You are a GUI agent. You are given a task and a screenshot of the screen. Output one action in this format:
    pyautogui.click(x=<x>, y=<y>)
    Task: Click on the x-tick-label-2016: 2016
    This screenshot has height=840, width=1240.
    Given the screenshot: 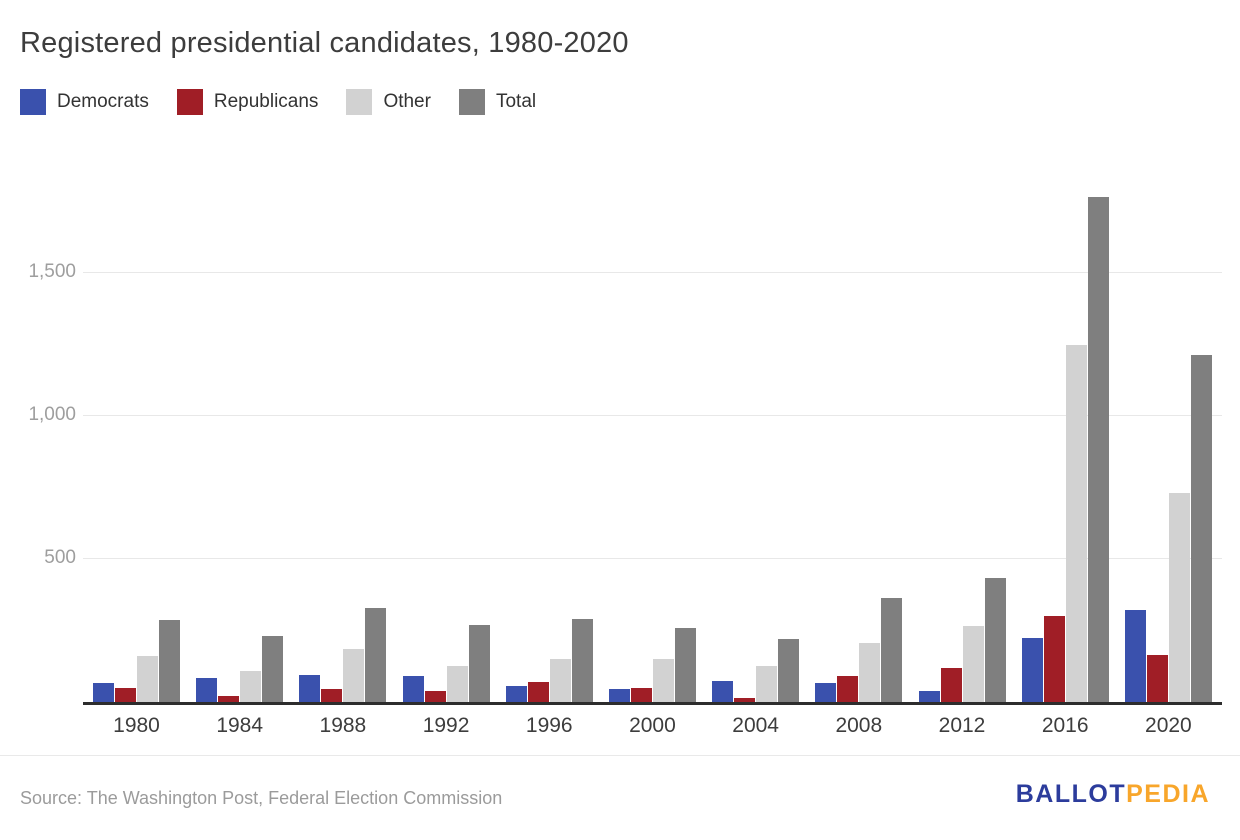 What is the action you would take?
    pyautogui.click(x=1065, y=725)
    